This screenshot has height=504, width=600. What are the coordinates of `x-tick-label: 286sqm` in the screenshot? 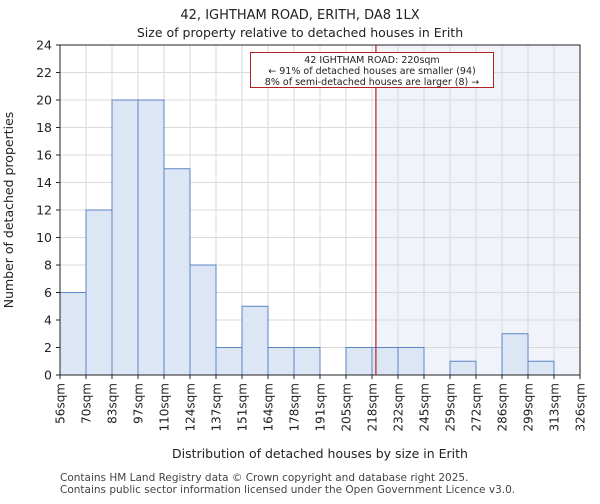 It's located at (503, 407).